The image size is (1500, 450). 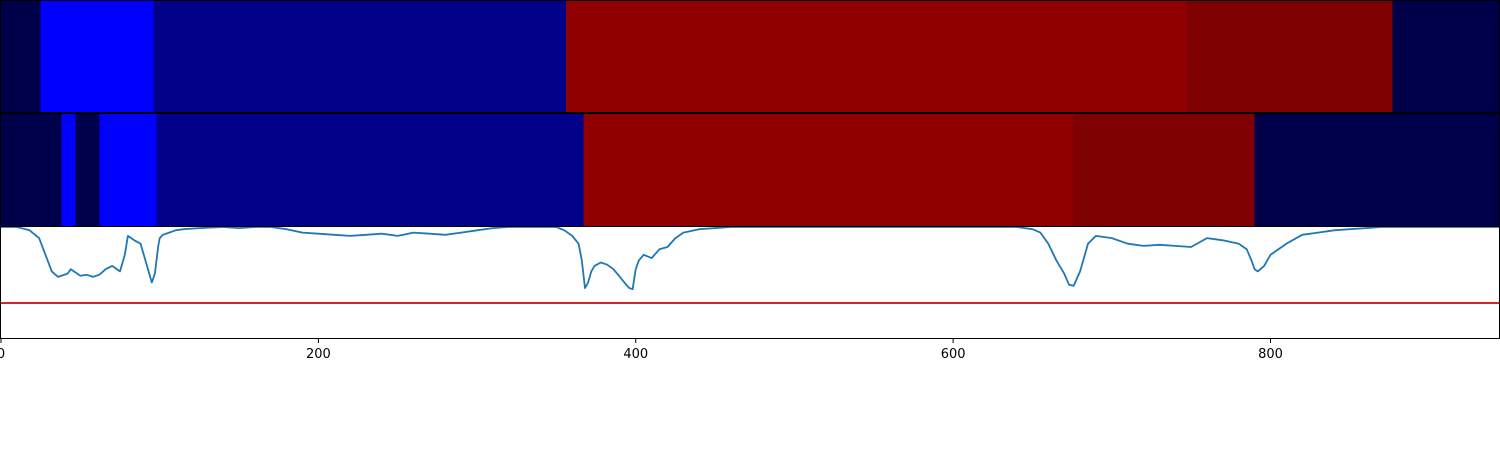 I want to click on x-tick-label: 0, so click(x=2, y=354).